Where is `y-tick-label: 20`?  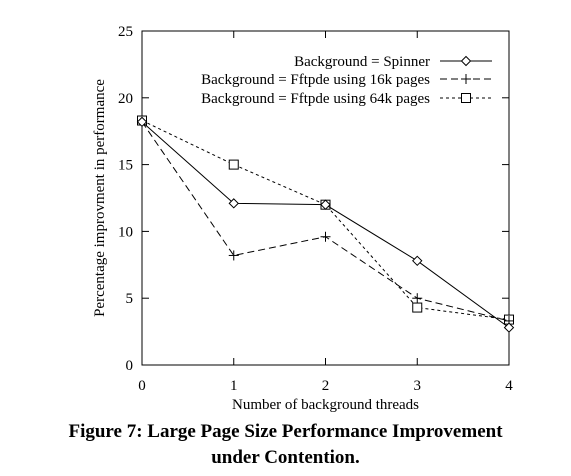
y-tick-label: 20 is located at coordinates (125, 99).